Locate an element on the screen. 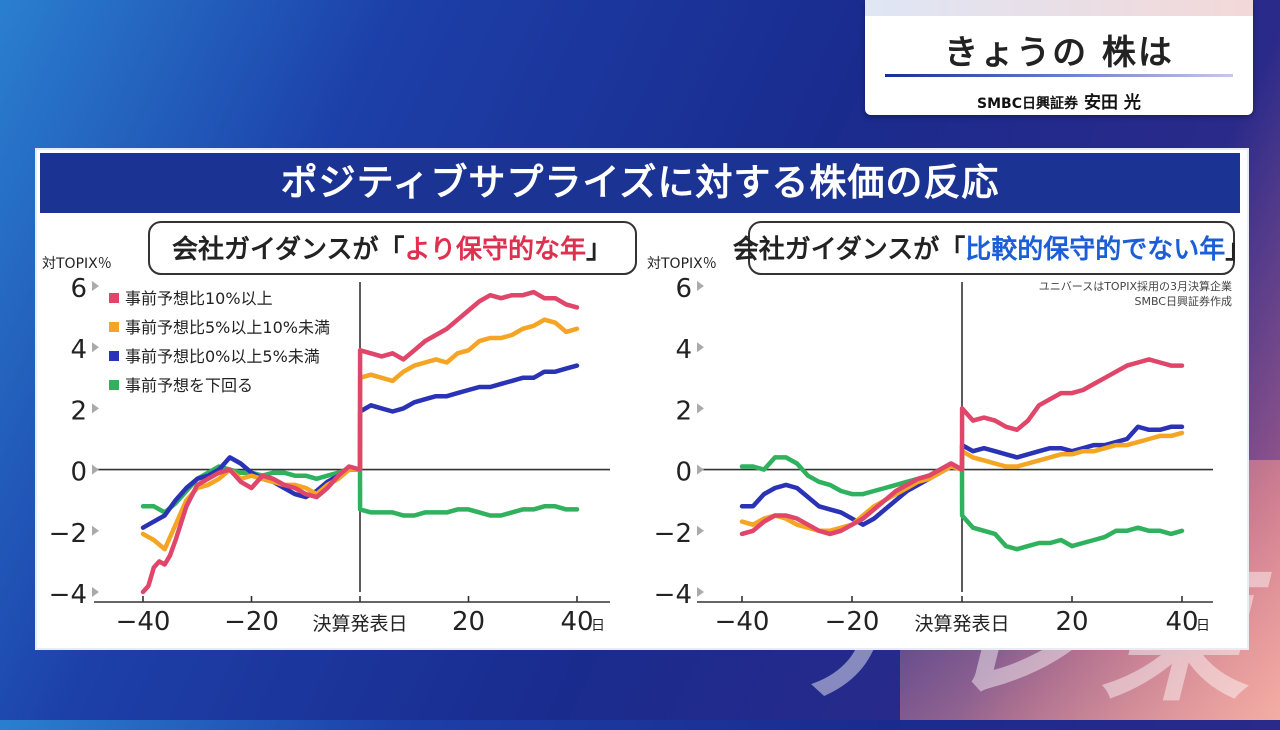 The height and width of the screenshot is (730, 1280). chart1-ytick-label: −2 is located at coordinates (68, 534).